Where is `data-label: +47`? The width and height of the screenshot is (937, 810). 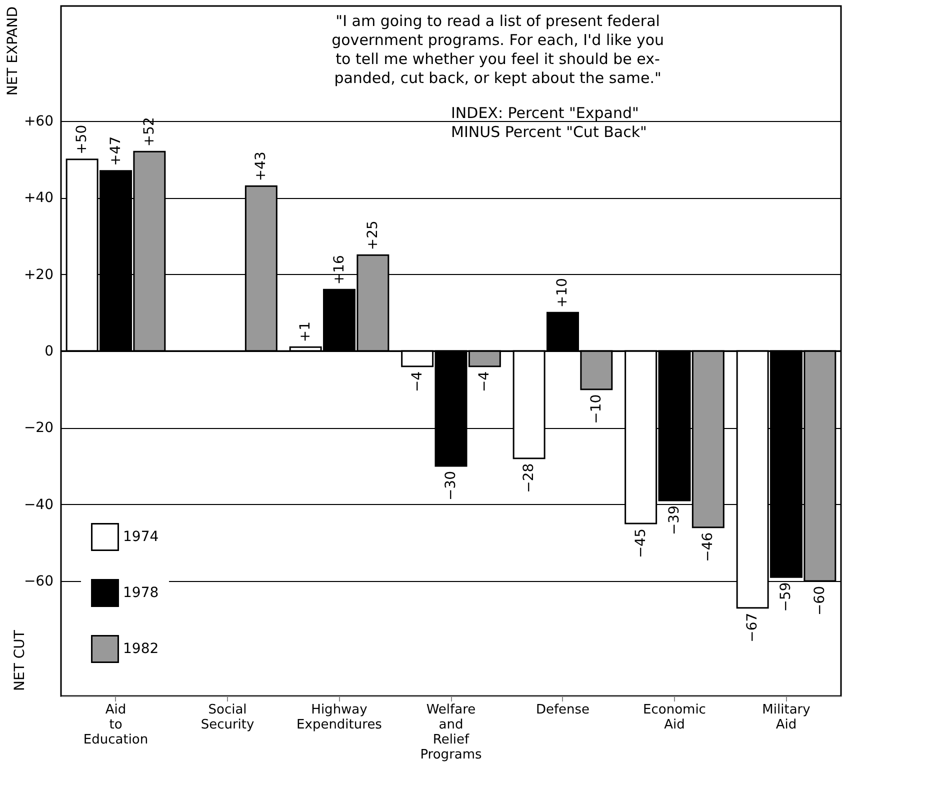 data-label: +47 is located at coordinates (116, 151).